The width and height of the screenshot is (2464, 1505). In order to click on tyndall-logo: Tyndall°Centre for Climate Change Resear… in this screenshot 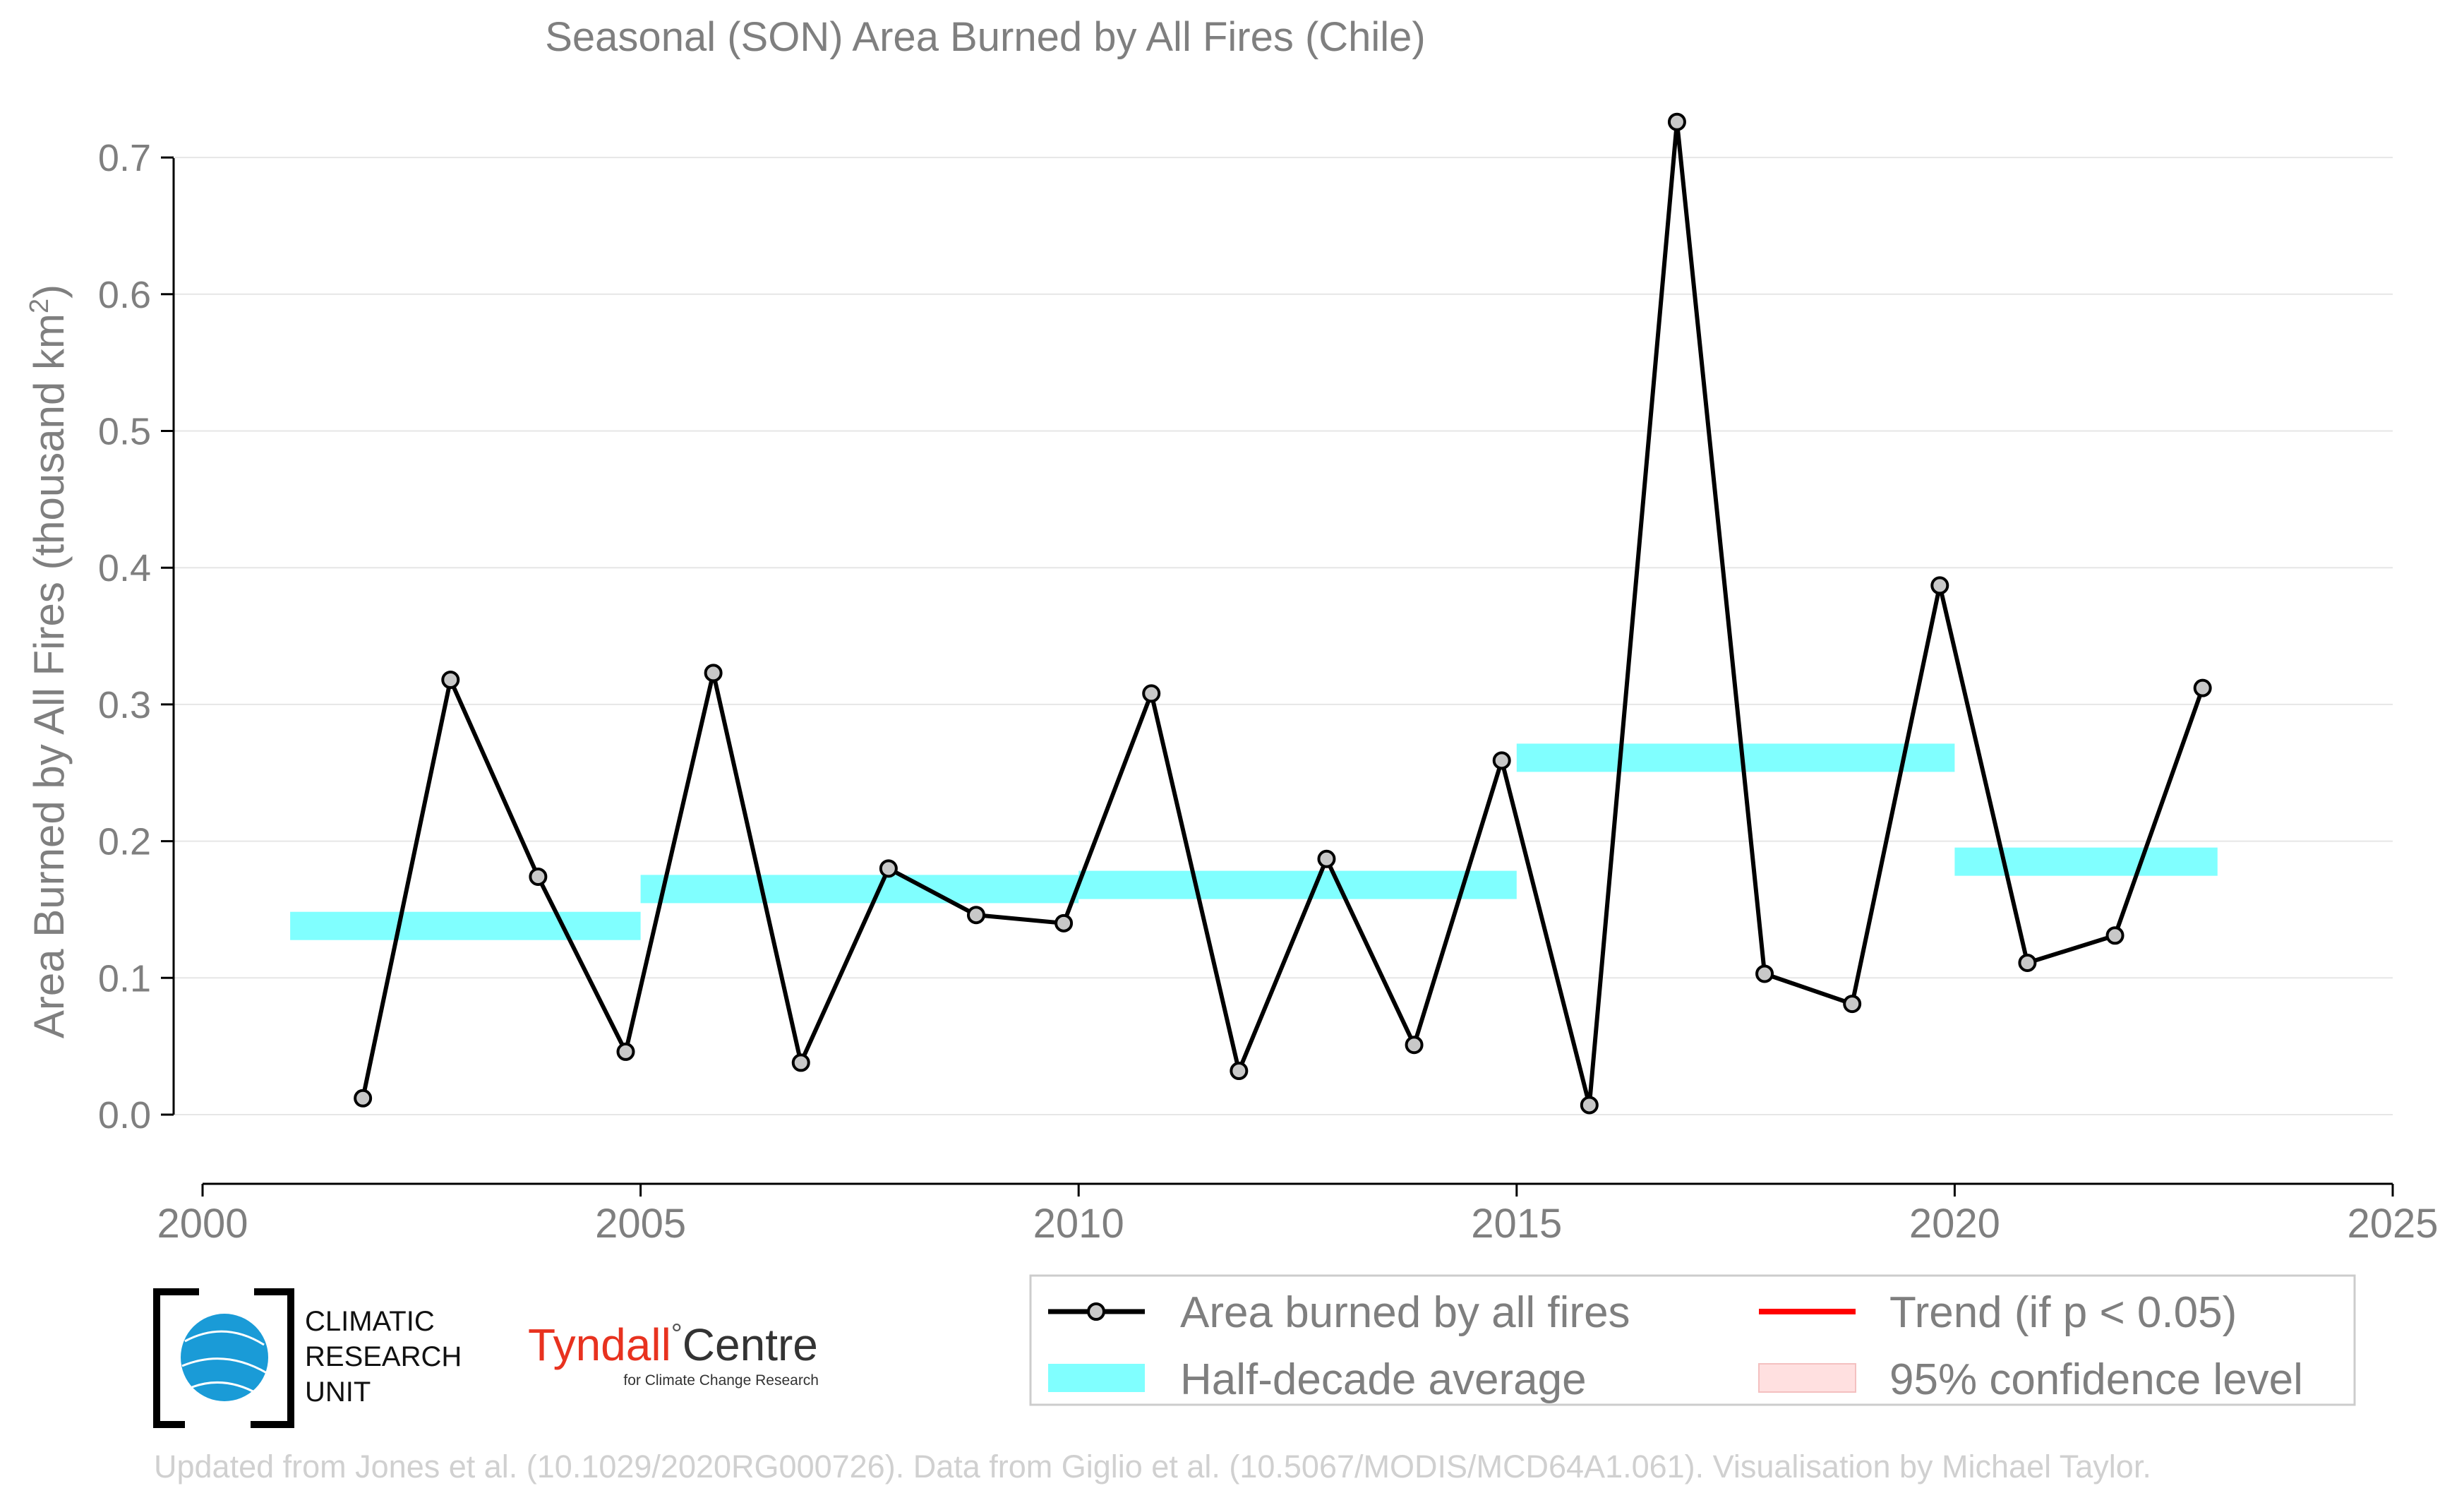, I will do `click(673, 1354)`.